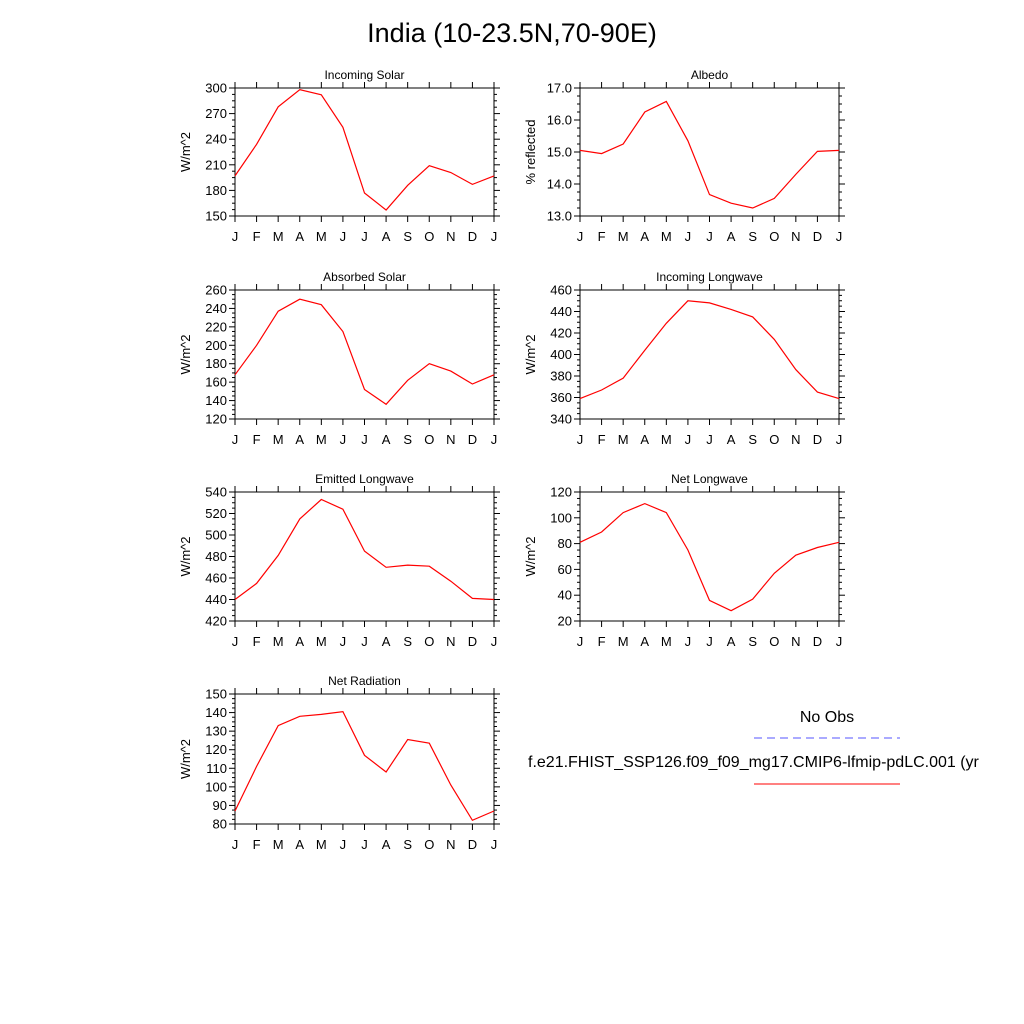 The width and height of the screenshot is (1024, 1024). Describe the element at coordinates (216, 190) in the screenshot. I see `y-tick-label: 180` at that location.